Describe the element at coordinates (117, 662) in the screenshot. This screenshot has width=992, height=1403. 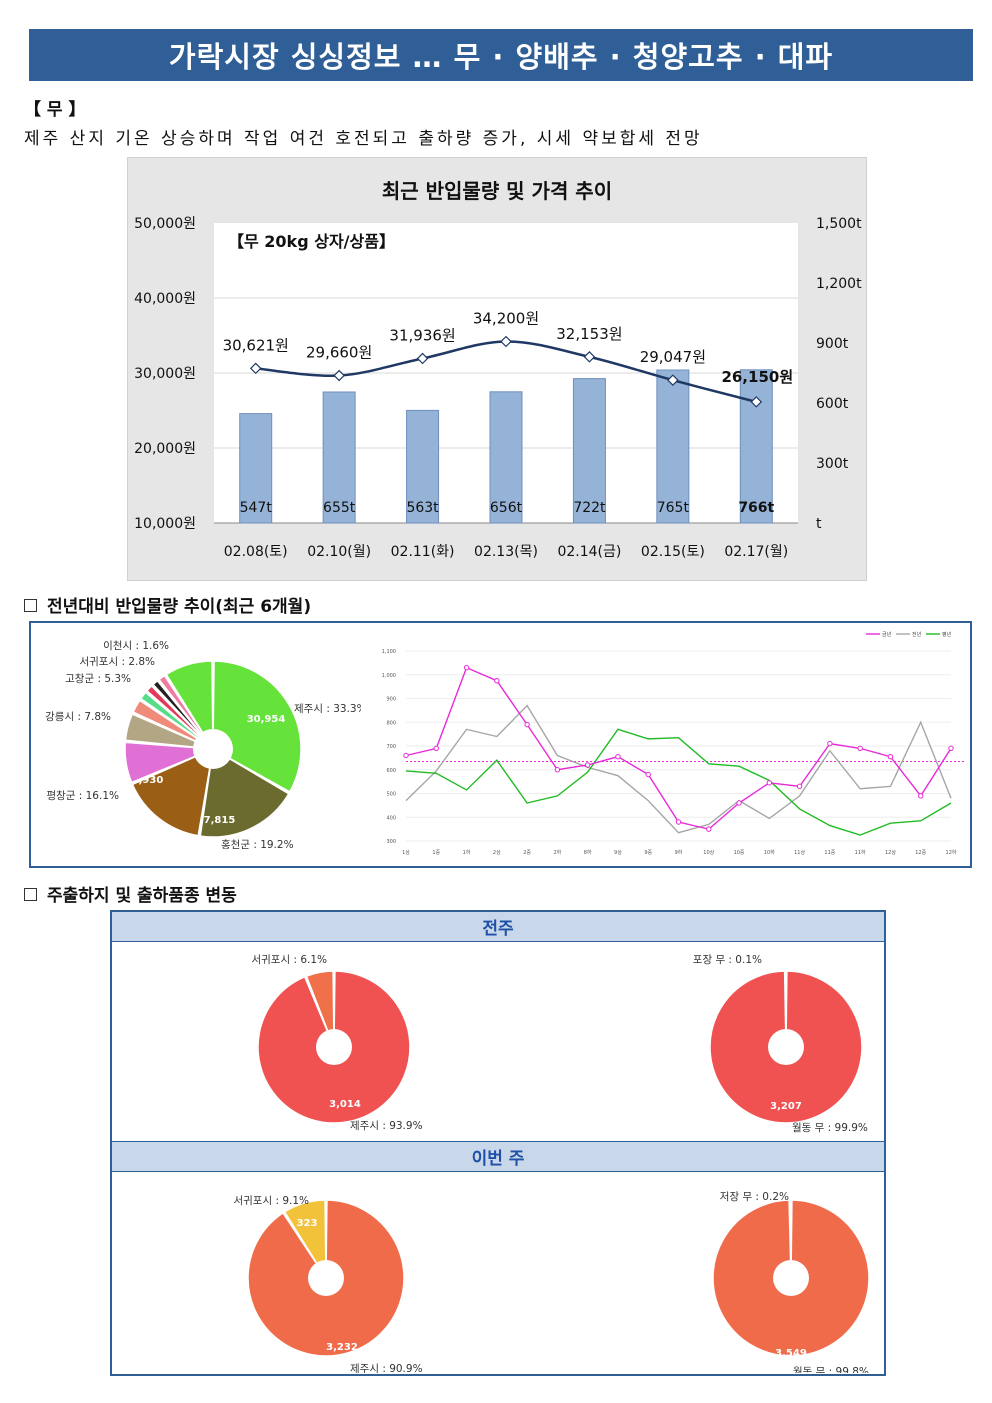
I see `pie-slice-label: 서귀포시 : 2.8%` at that location.